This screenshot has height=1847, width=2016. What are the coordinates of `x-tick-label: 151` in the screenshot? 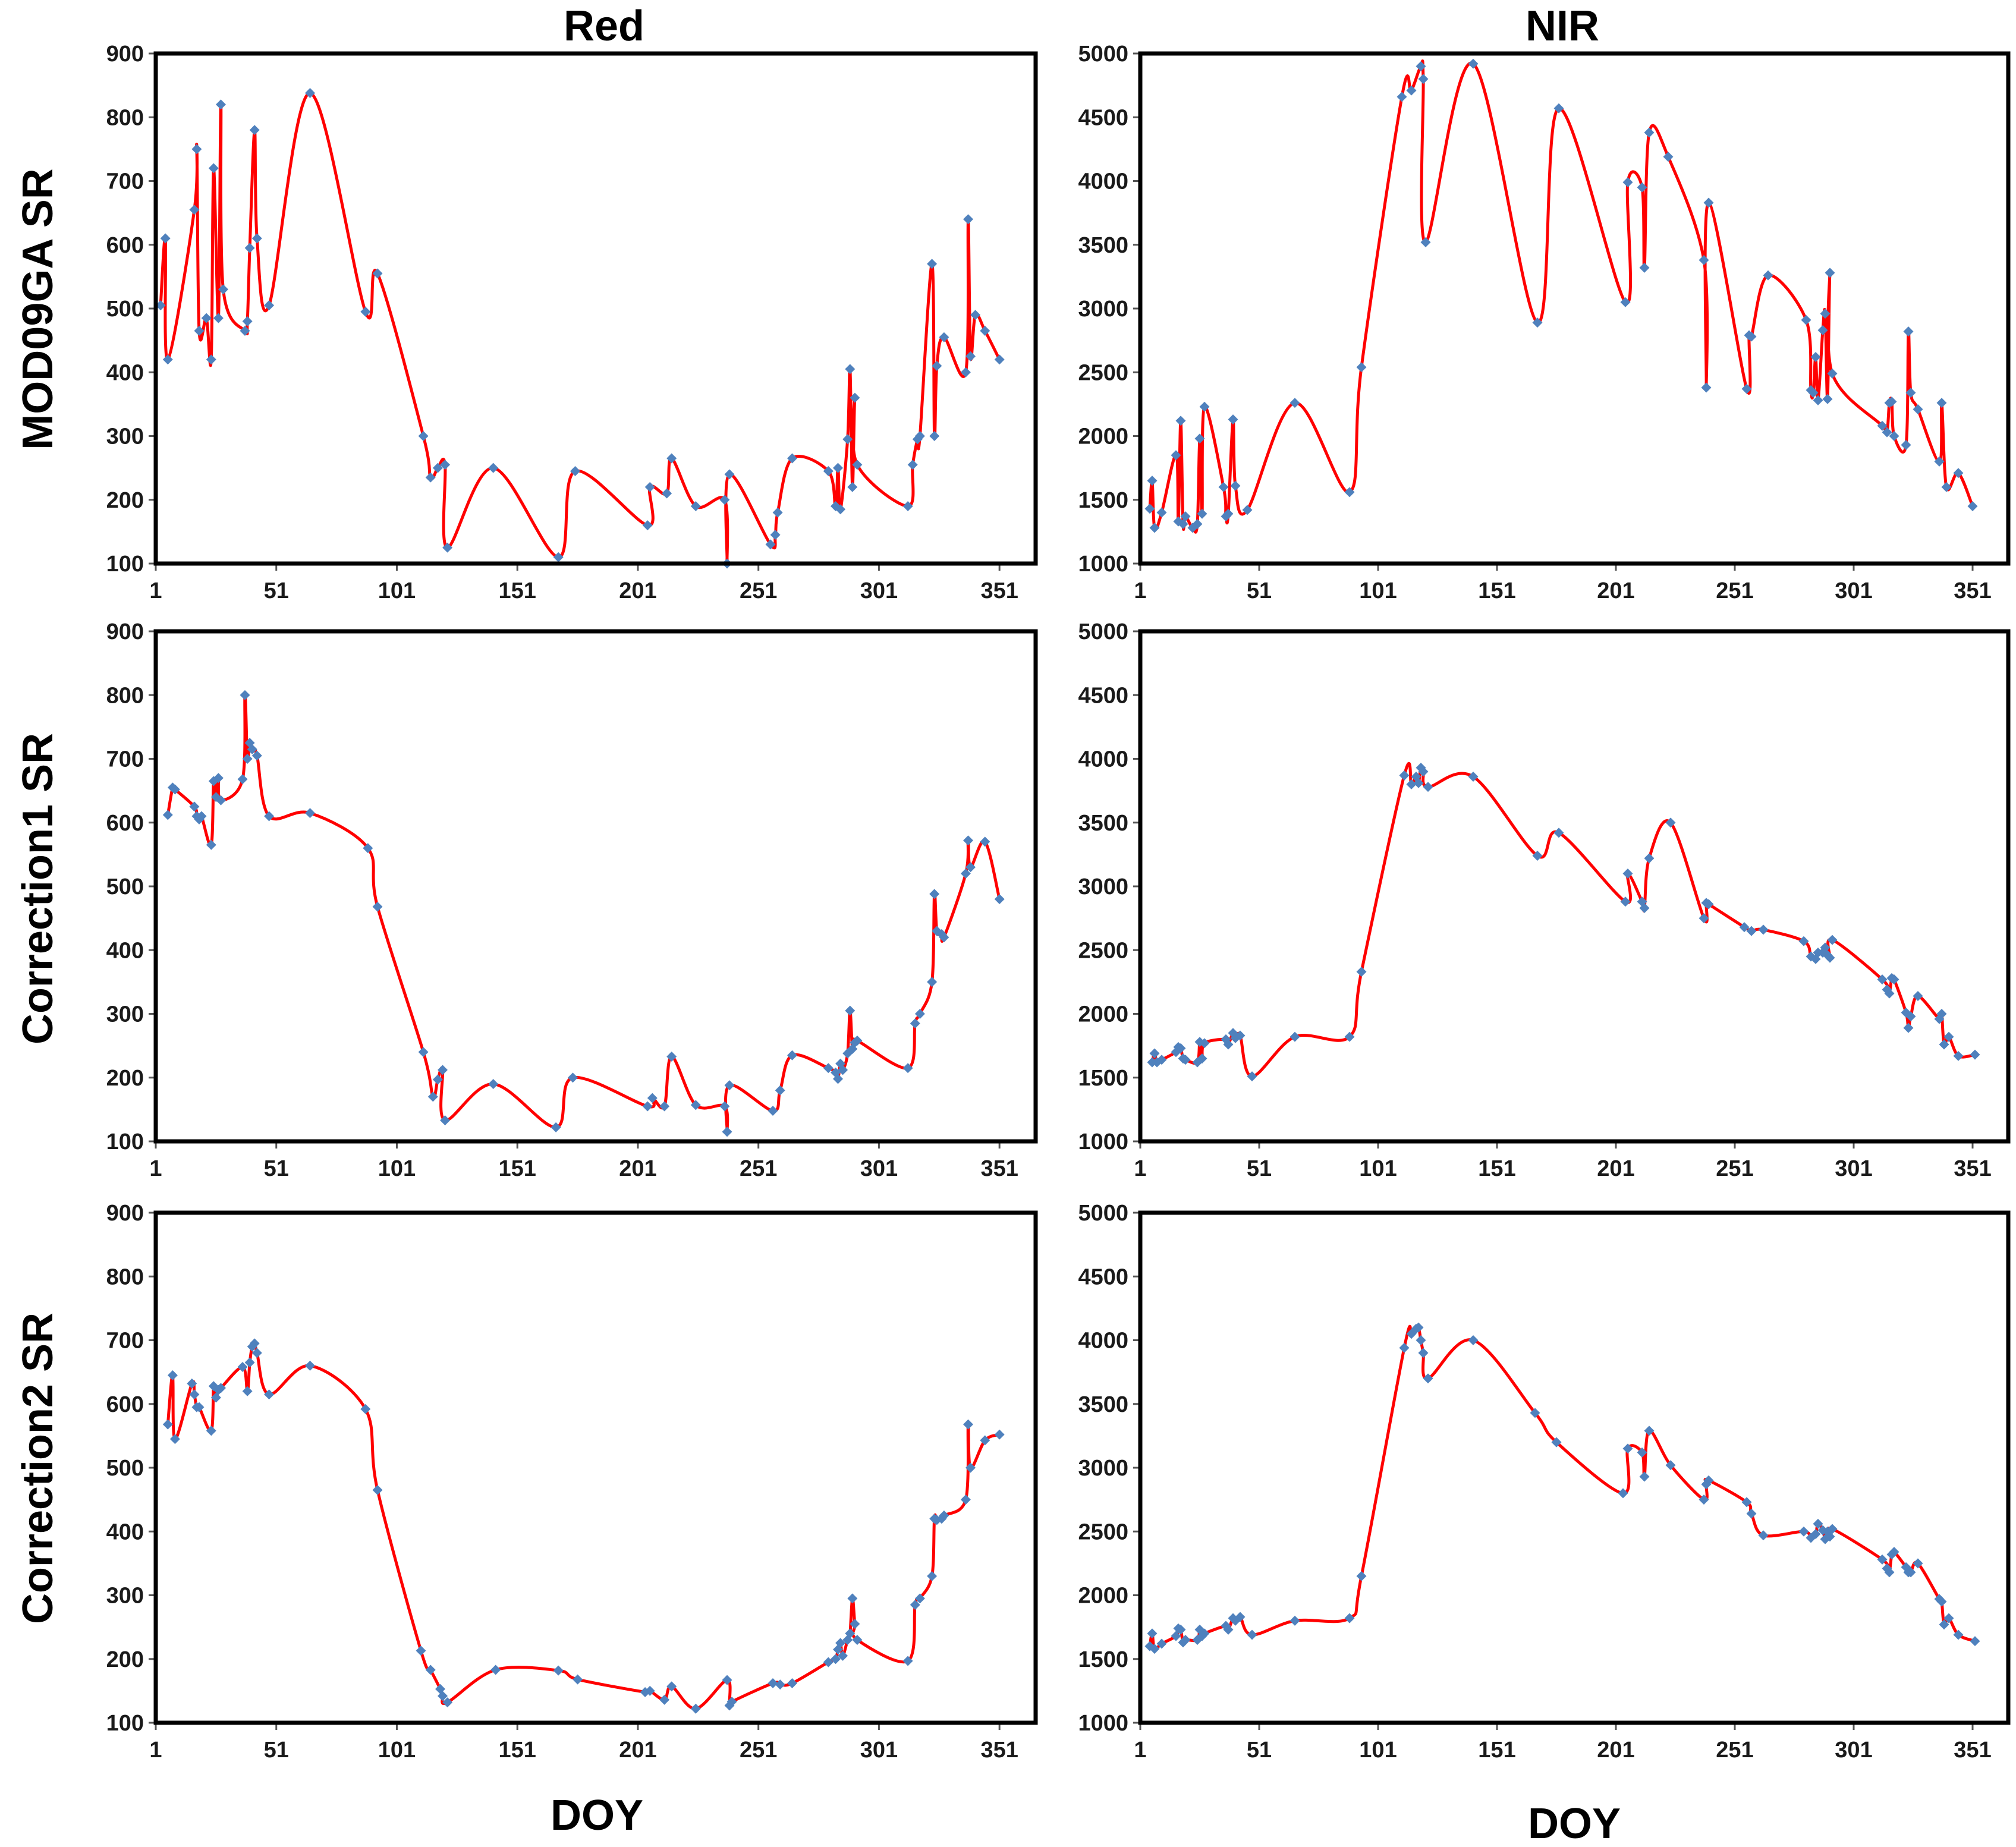 It's located at (517, 590).